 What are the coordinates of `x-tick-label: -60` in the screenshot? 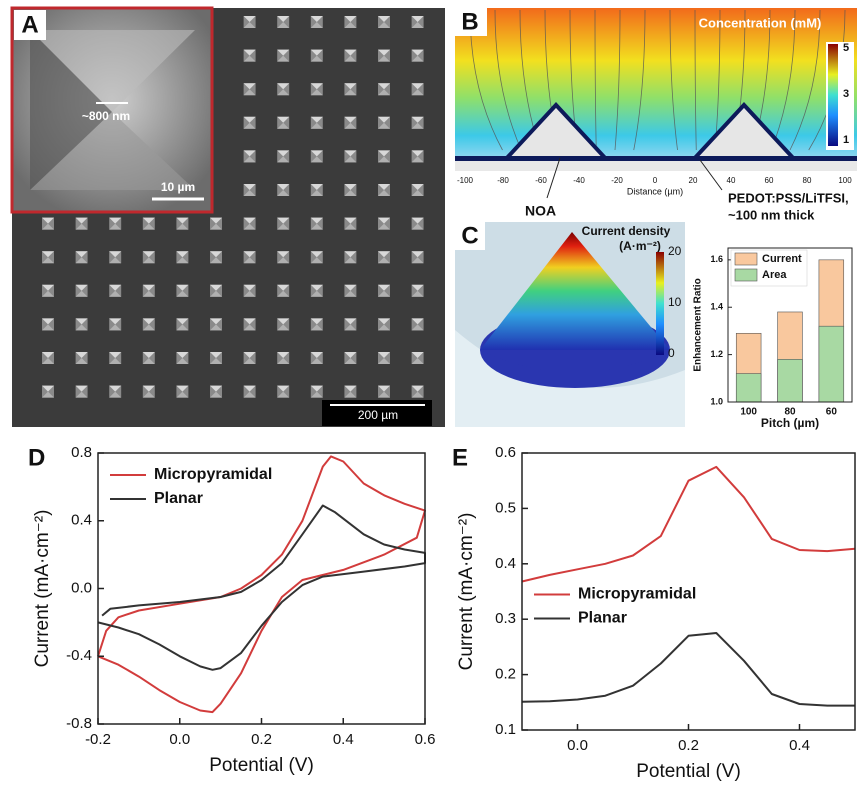 It's located at (541, 180).